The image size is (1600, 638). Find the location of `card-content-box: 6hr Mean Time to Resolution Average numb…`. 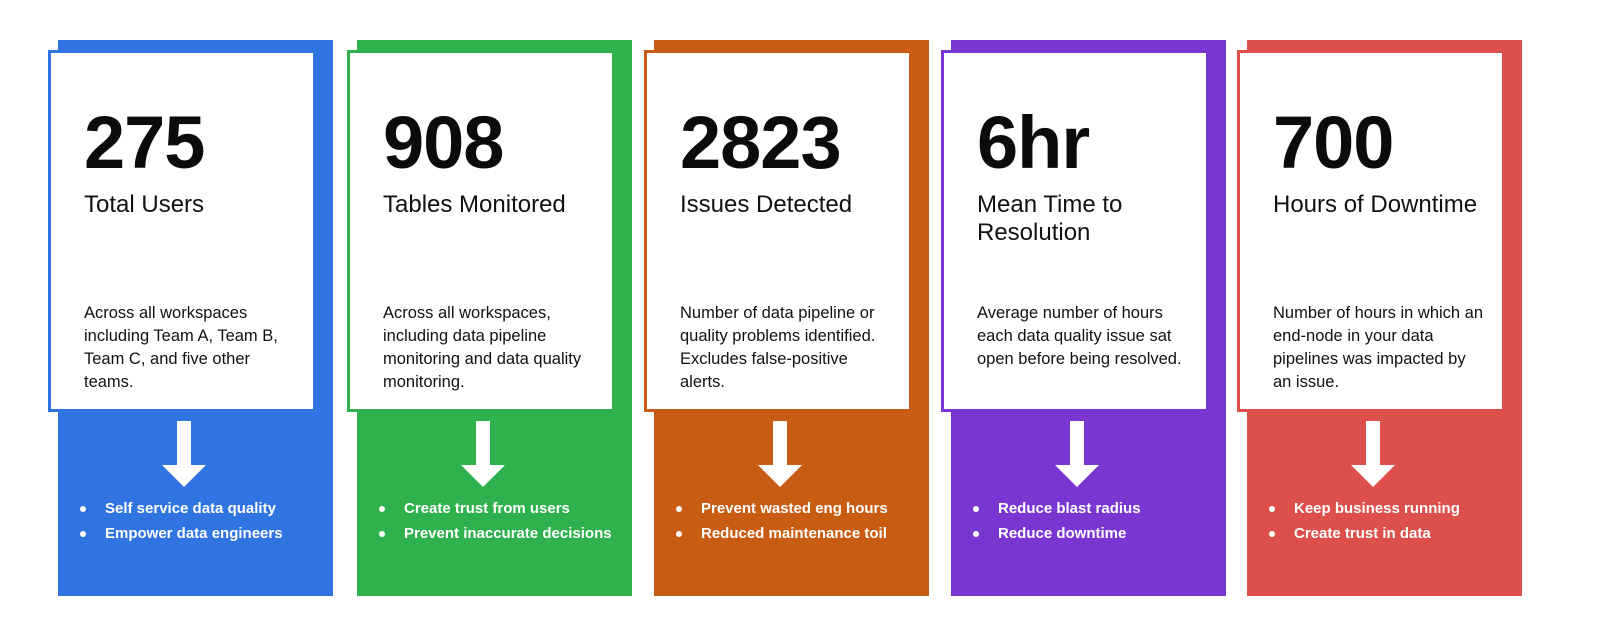

card-content-box: 6hr Mean Time to Resolution Average numb… is located at coordinates (1075, 231).